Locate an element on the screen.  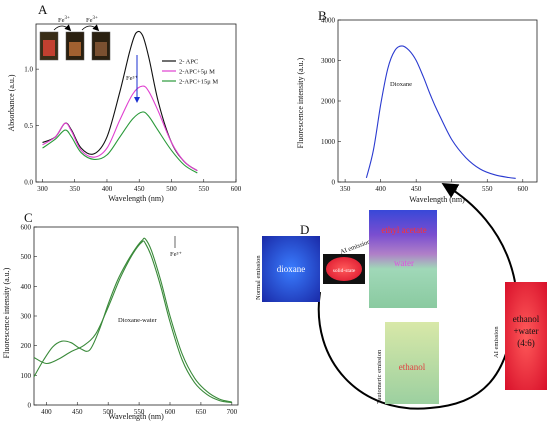
vial-ethanol-water-liquid is located at coordinates (526, 336).